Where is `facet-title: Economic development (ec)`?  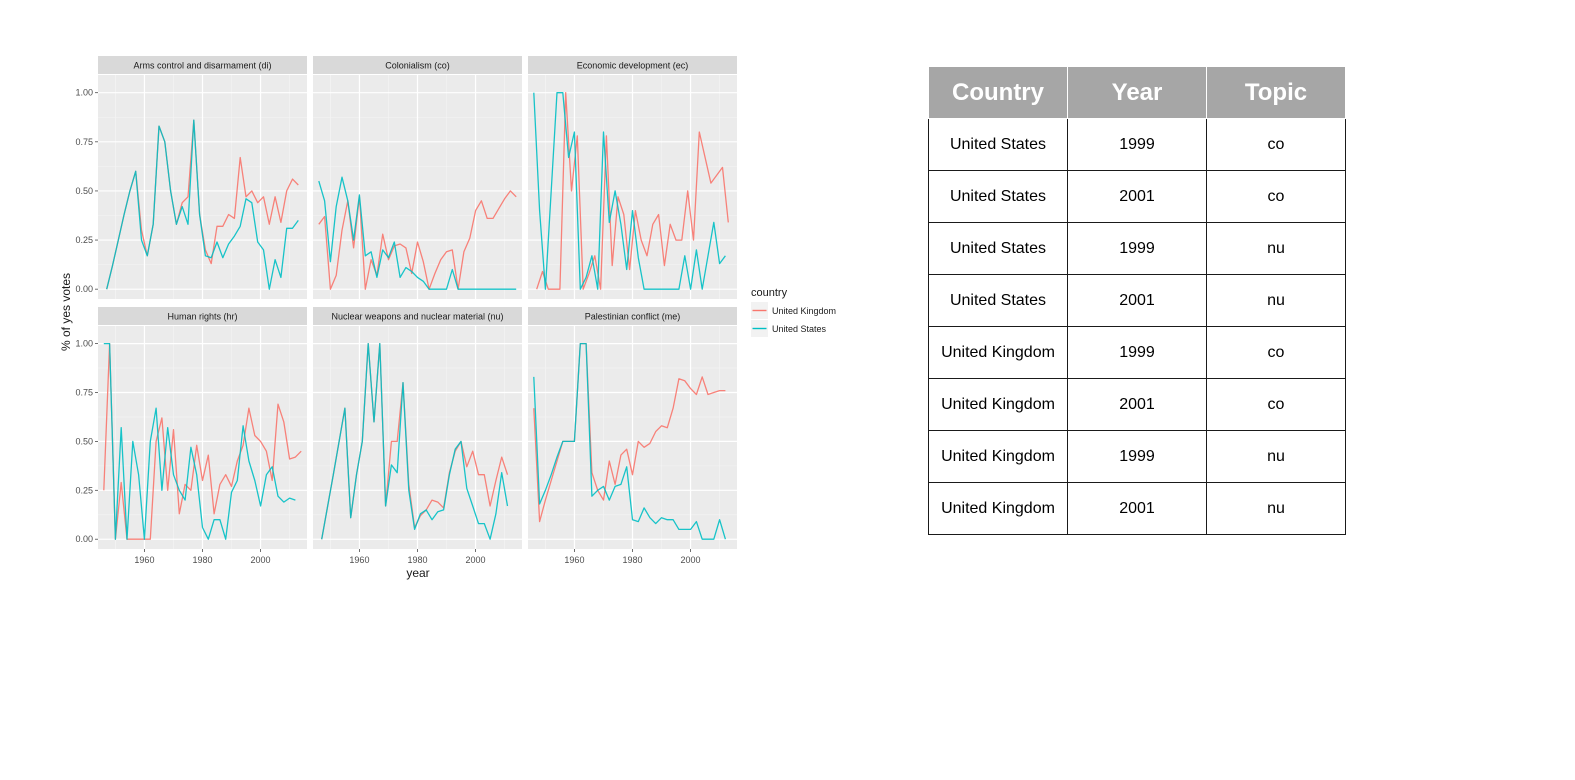 facet-title: Economic development (ec) is located at coordinates (633, 66).